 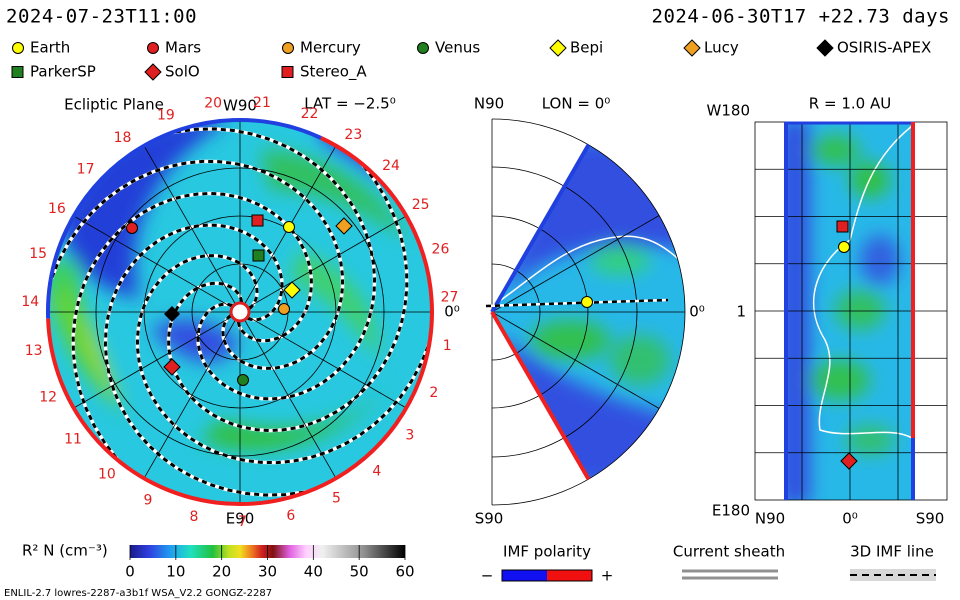 I want to click on x-label: 0⁰, so click(x=850, y=519).